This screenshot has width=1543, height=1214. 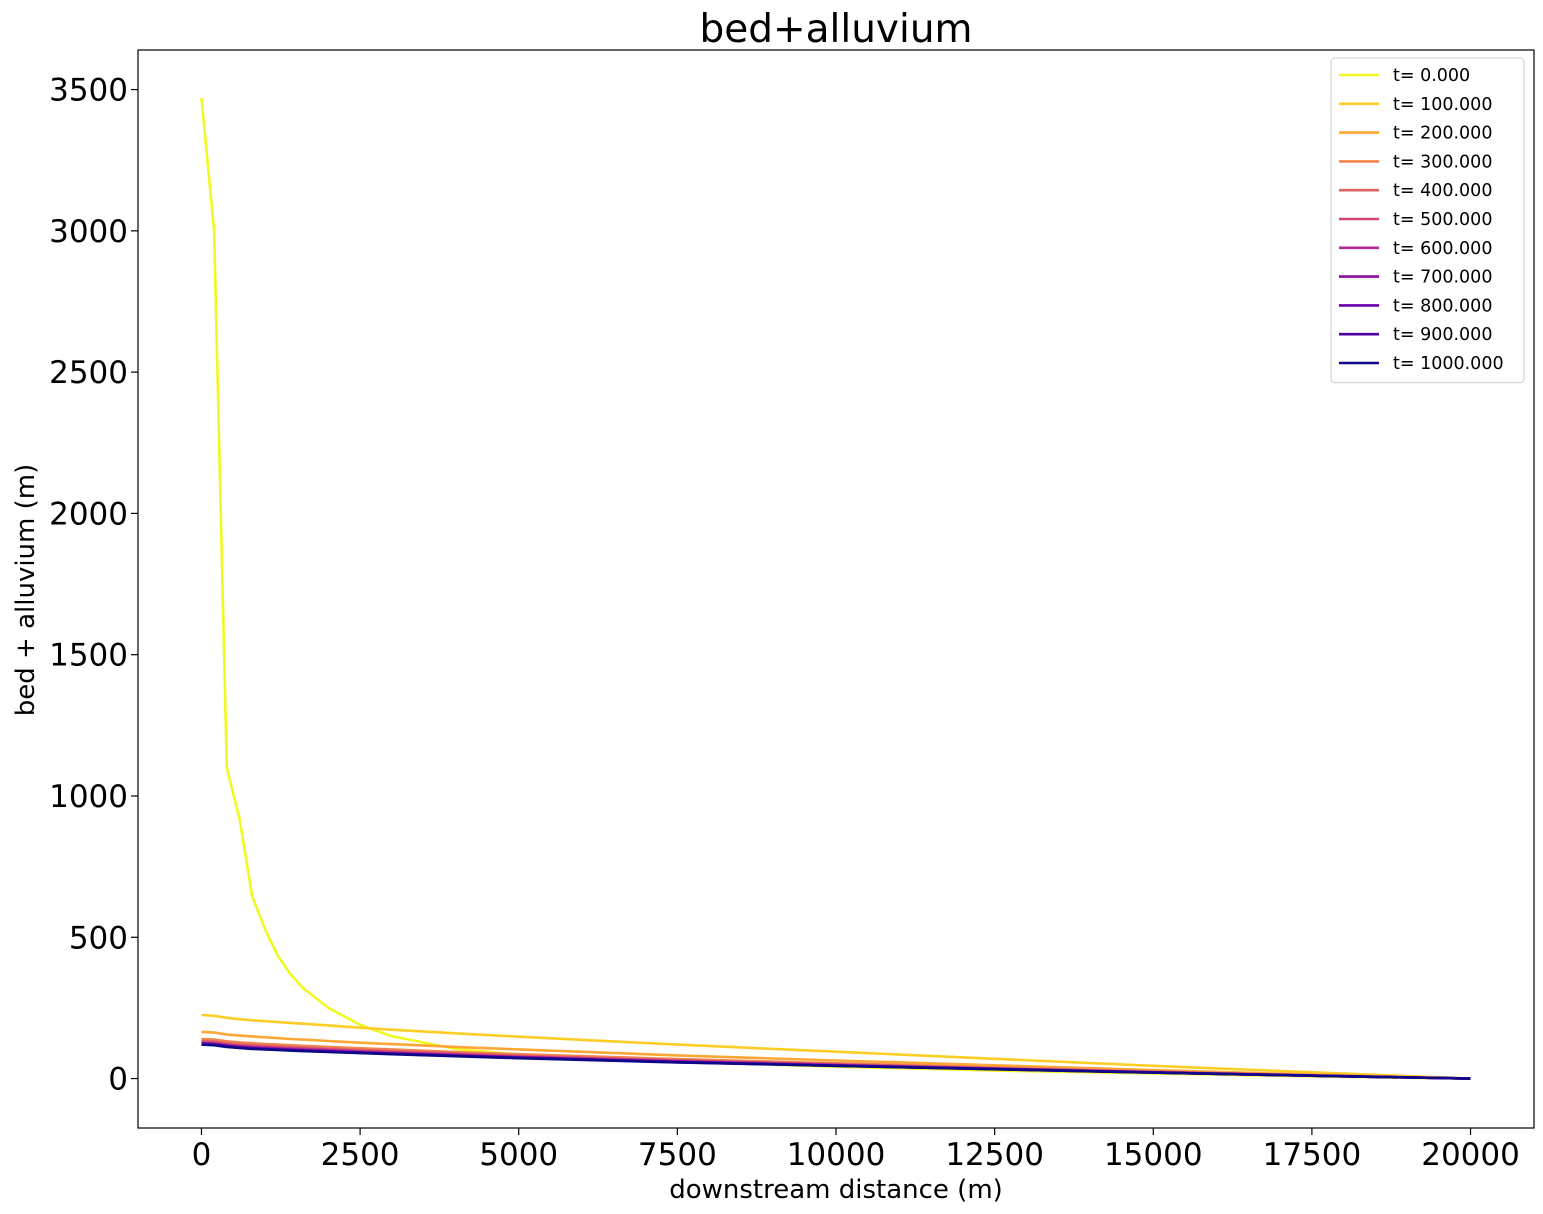 What do you see at coordinates (360, 1155) in the screenshot?
I see `x-tick-label: 2500` at bounding box center [360, 1155].